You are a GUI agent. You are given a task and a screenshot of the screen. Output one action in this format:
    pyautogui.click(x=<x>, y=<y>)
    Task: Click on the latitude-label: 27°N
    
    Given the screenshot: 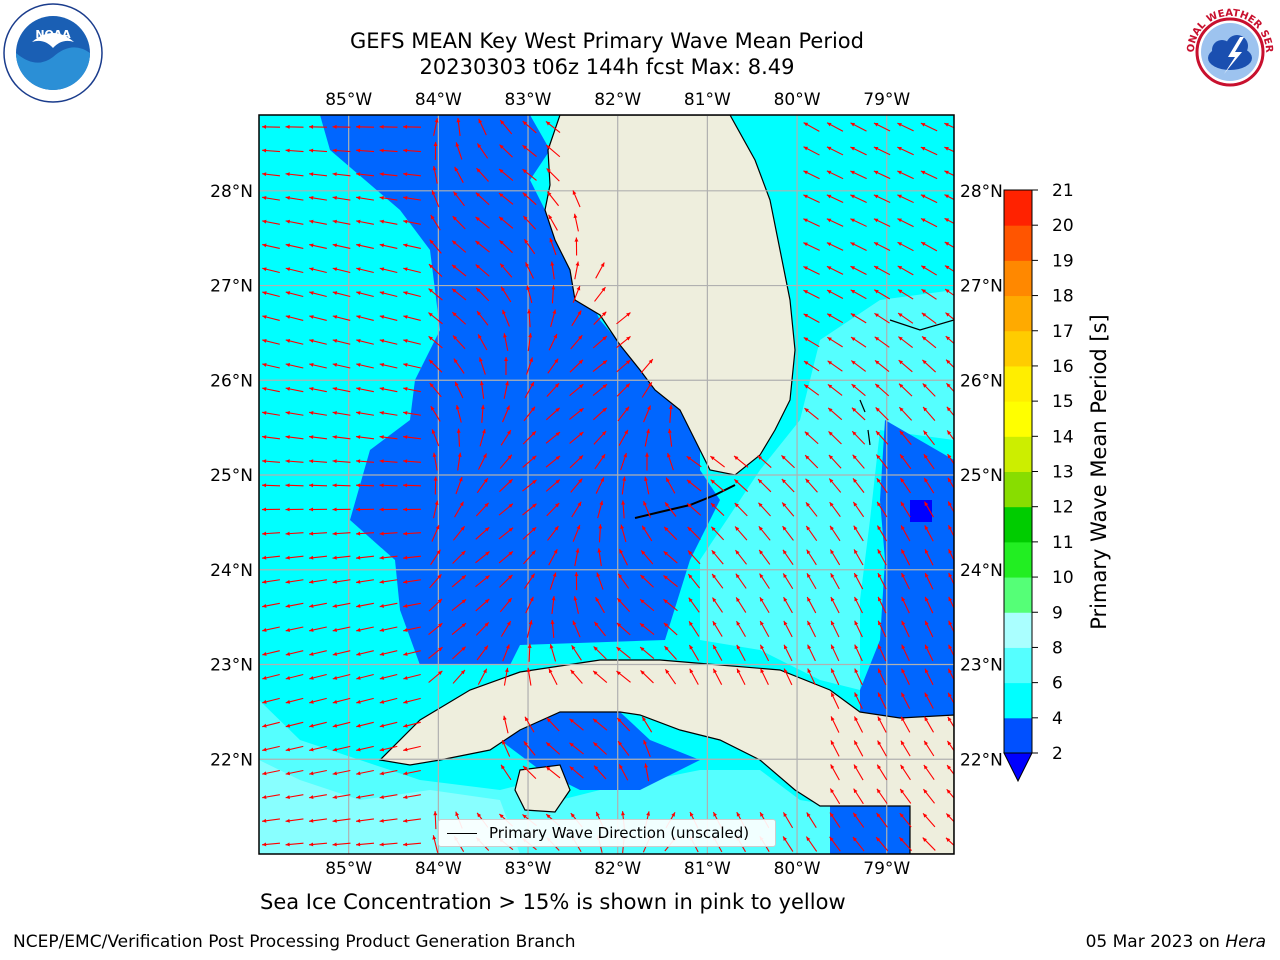 What is the action you would take?
    pyautogui.click(x=981, y=287)
    